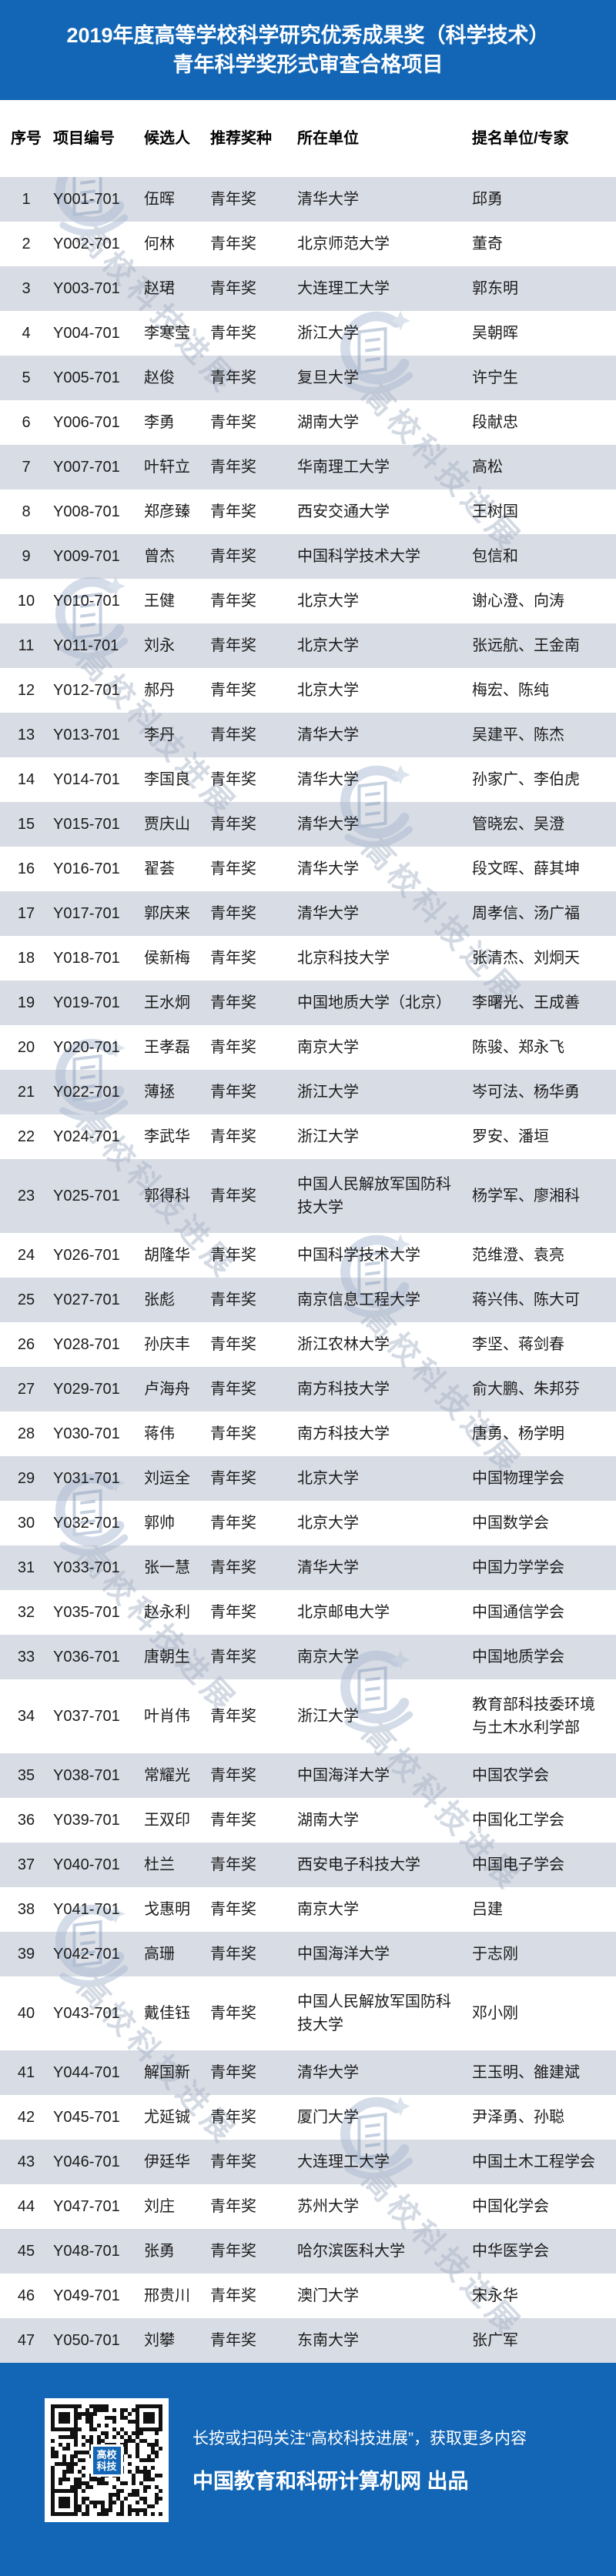  What do you see at coordinates (86, 1433) in the screenshot?
I see `project-code-cell: Y030-701` at bounding box center [86, 1433].